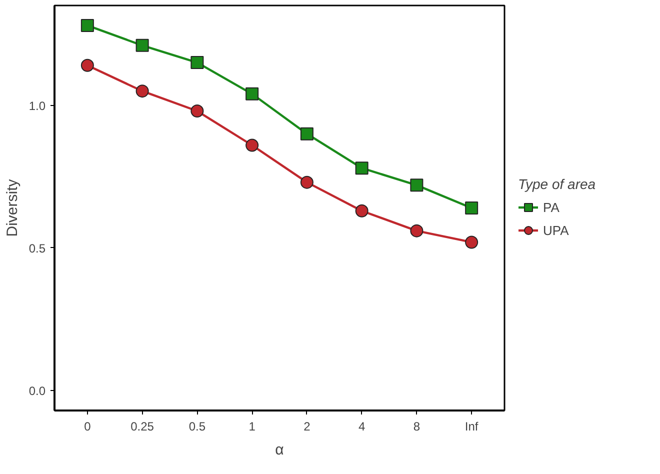 The height and width of the screenshot is (474, 660). What do you see at coordinates (551, 207) in the screenshot?
I see `legend-label: PA` at bounding box center [551, 207].